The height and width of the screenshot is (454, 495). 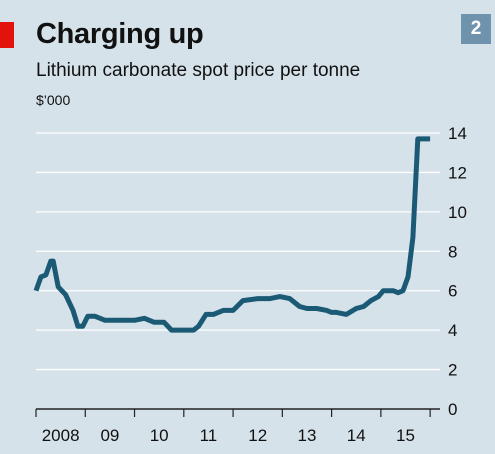 What do you see at coordinates (452, 370) in the screenshot?
I see `y-tick-label: 2` at bounding box center [452, 370].